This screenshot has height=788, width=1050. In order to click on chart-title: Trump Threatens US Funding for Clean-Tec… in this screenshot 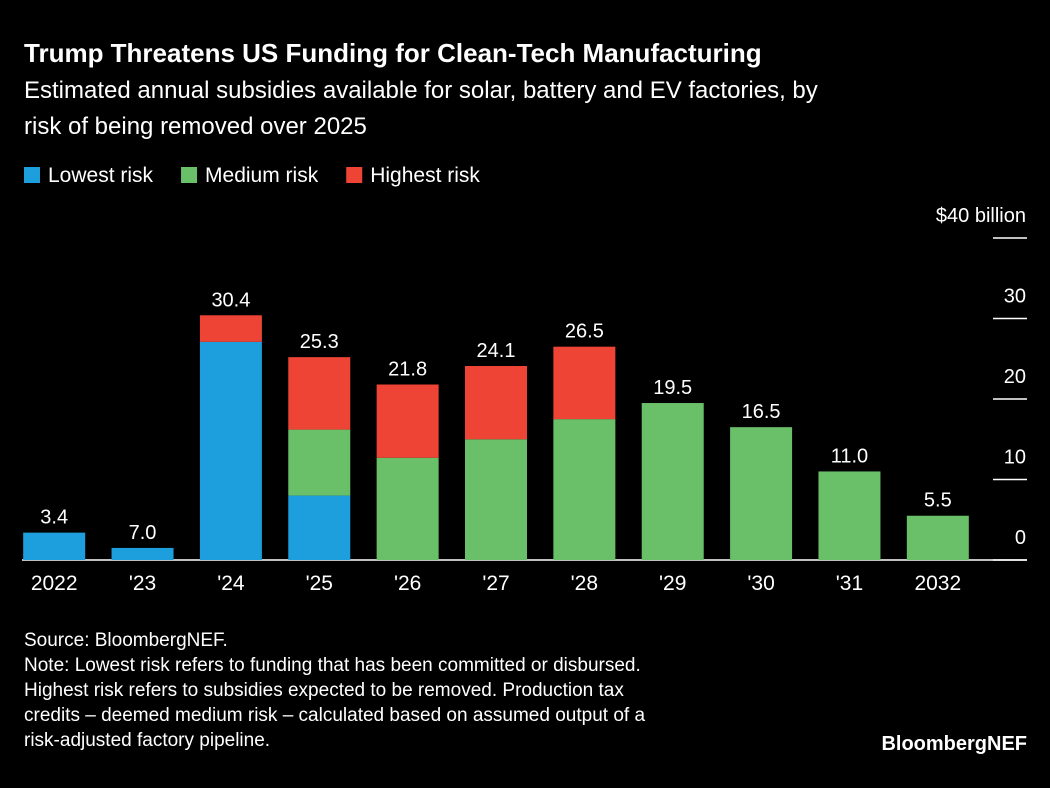, I will do `click(393, 53)`.